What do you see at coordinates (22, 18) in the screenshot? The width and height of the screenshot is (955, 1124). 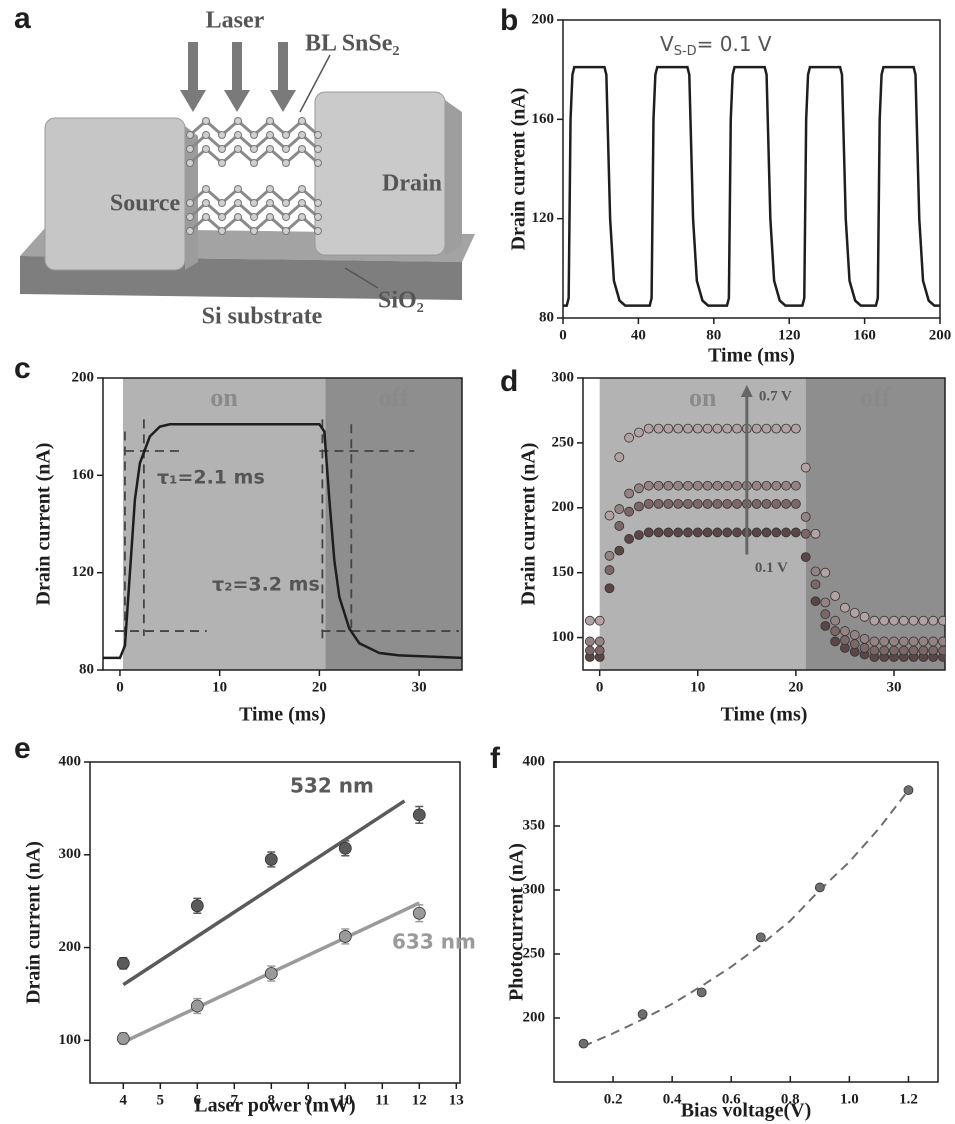 I see `panel-label: a` at bounding box center [22, 18].